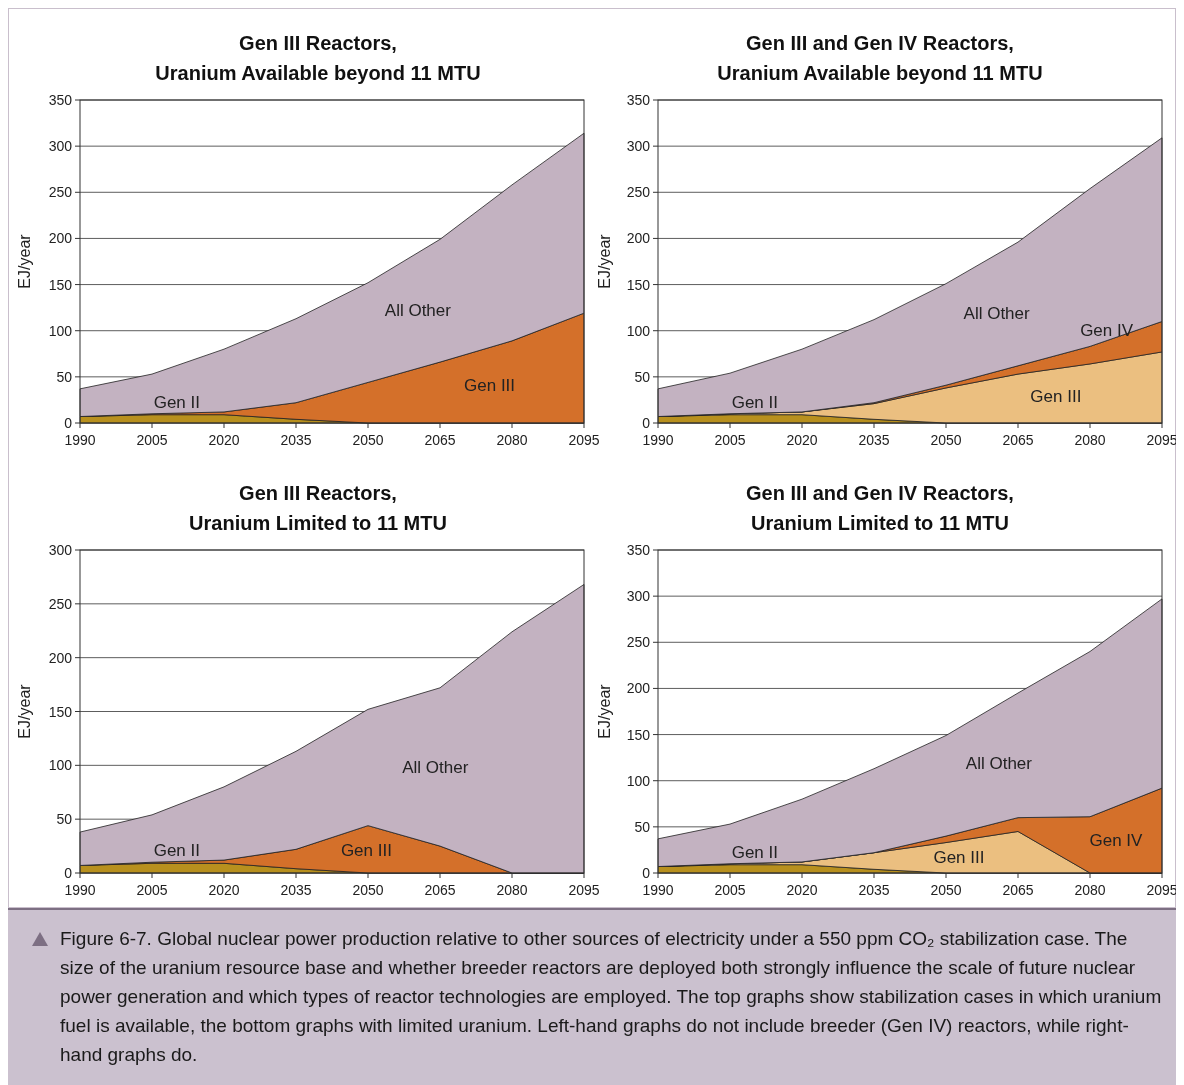 The height and width of the screenshot is (1085, 1184). What do you see at coordinates (318, 58) in the screenshot?
I see `chart-title: Gen III Reactors, Uranium Available beyond 11 MTU` at bounding box center [318, 58].